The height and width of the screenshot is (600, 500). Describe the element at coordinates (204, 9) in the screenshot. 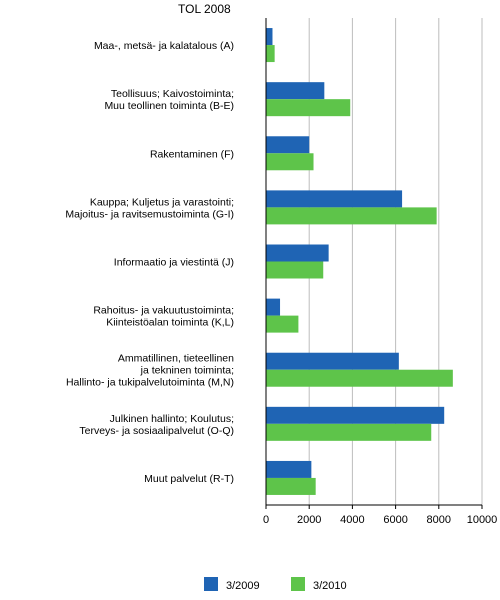

I see `chart-title: TOL 2008` at that location.